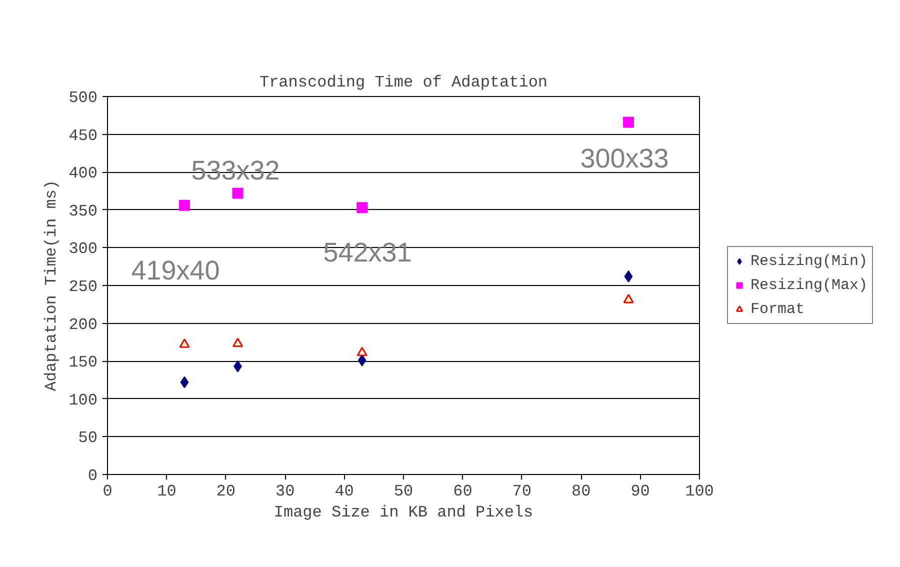  Describe the element at coordinates (51, 286) in the screenshot. I see `y-axis-title: Adaptation Time(in ms)` at that location.